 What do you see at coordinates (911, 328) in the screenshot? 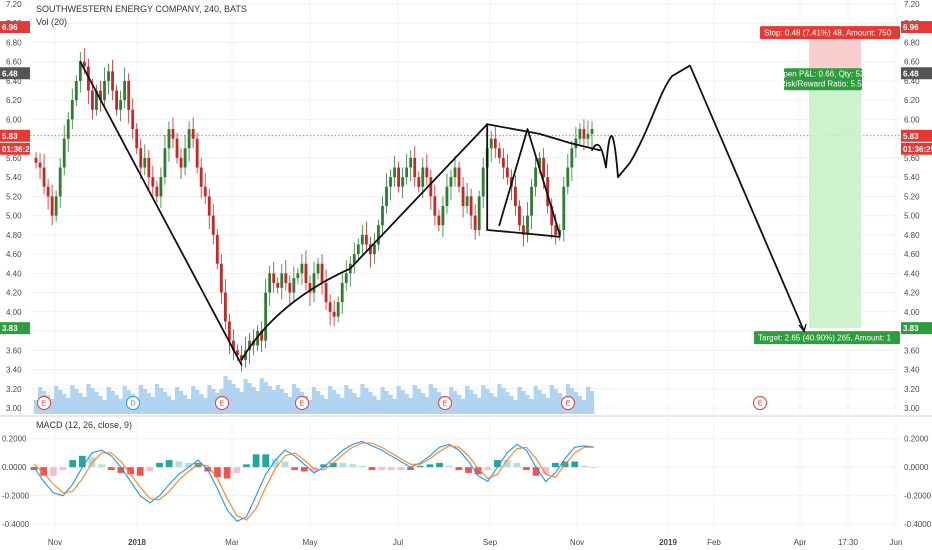
I see `target-badge-right: 3.83` at bounding box center [911, 328].